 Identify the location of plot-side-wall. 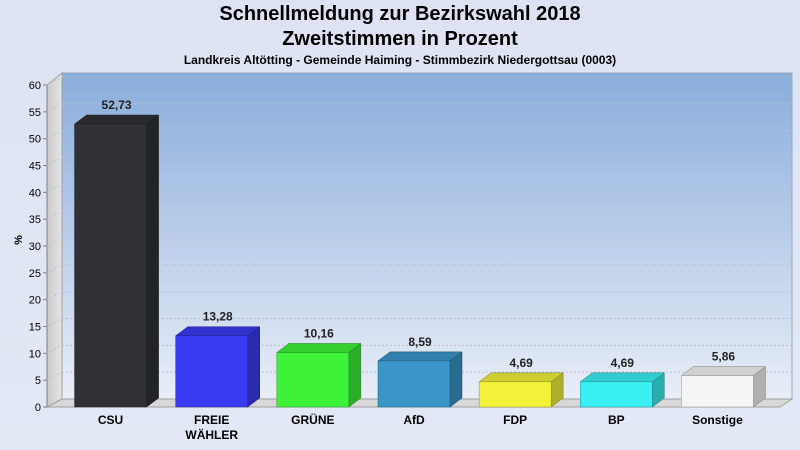
(54, 239).